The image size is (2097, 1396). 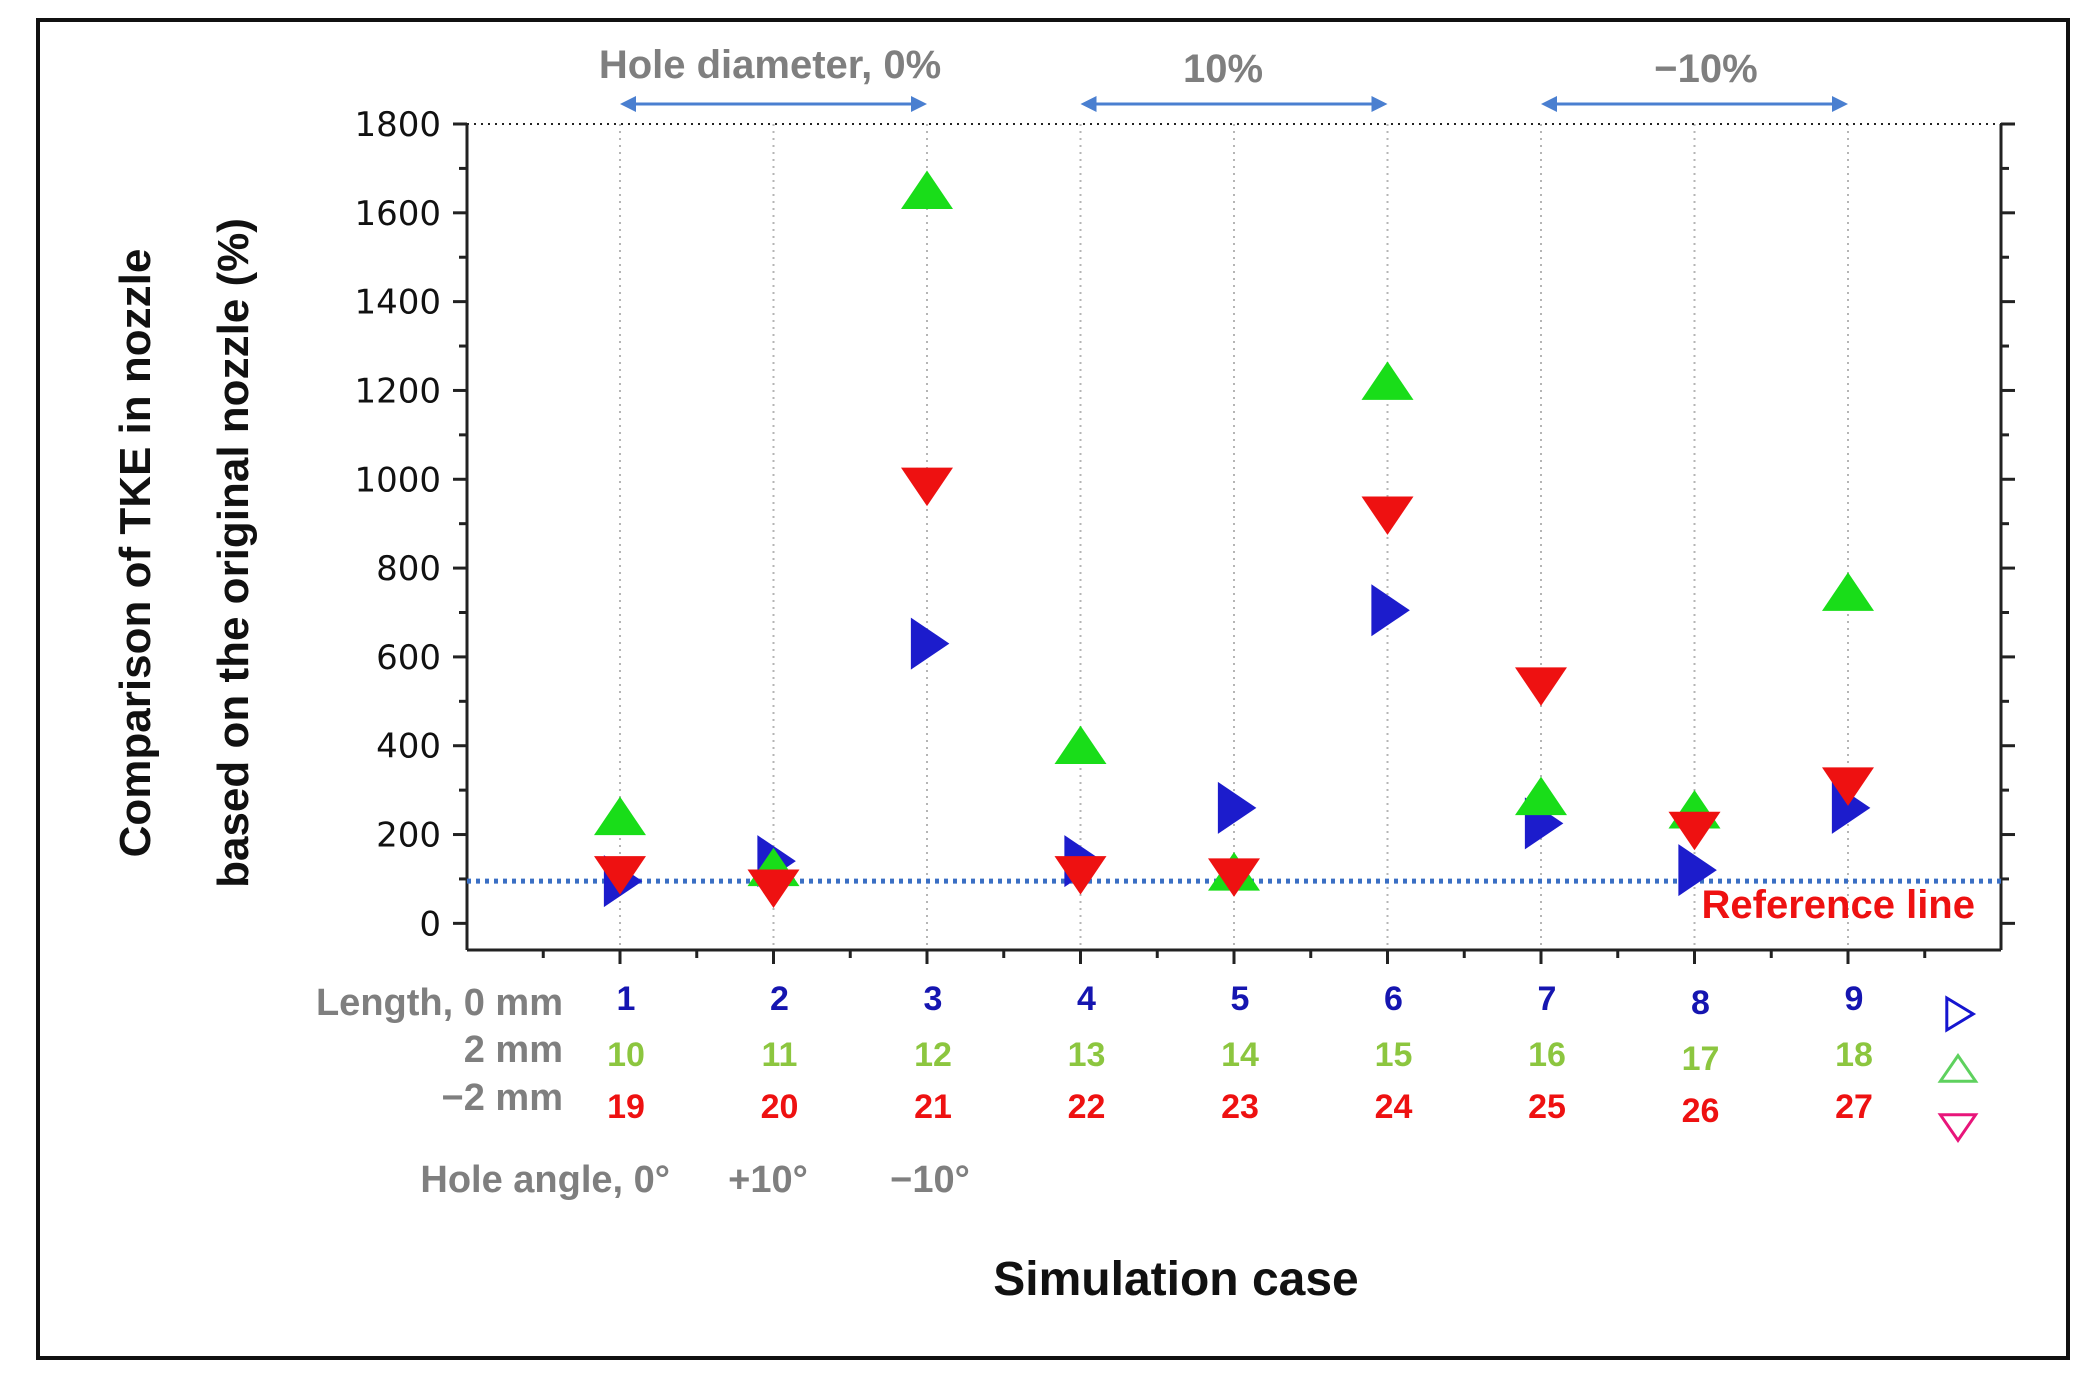 What do you see at coordinates (768, 1180) in the screenshot?
I see `hole-angle-plus10: +10°` at bounding box center [768, 1180].